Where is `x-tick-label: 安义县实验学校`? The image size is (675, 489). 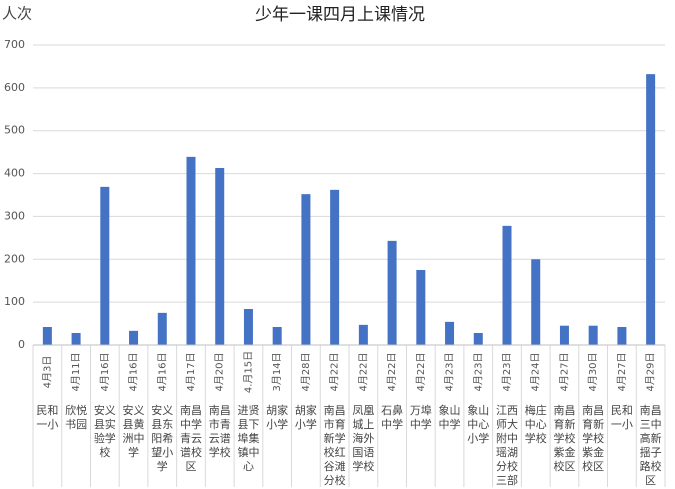 x-tick-label: 安义县实验学校 is located at coordinates (104, 431).